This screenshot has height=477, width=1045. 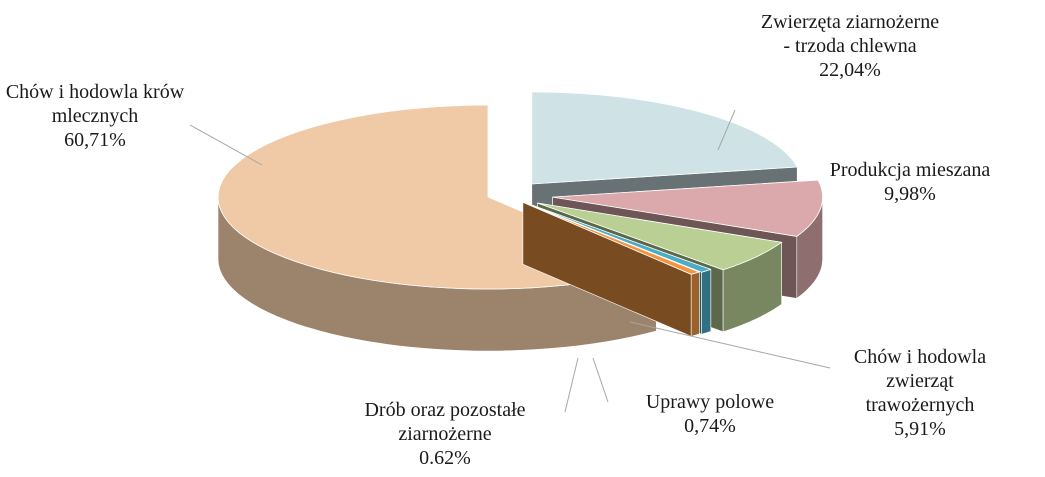 I want to click on category-label: Uprawy polowe, so click(x=710, y=402).